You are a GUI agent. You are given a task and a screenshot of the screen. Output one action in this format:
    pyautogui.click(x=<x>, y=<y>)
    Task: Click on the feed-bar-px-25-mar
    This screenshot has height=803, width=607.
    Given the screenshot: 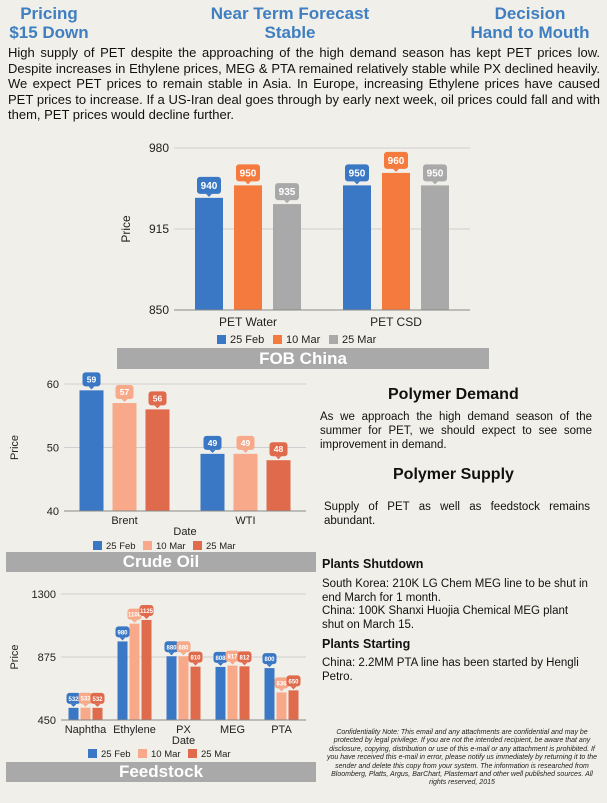 What is the action you would take?
    pyautogui.click(x=195, y=693)
    